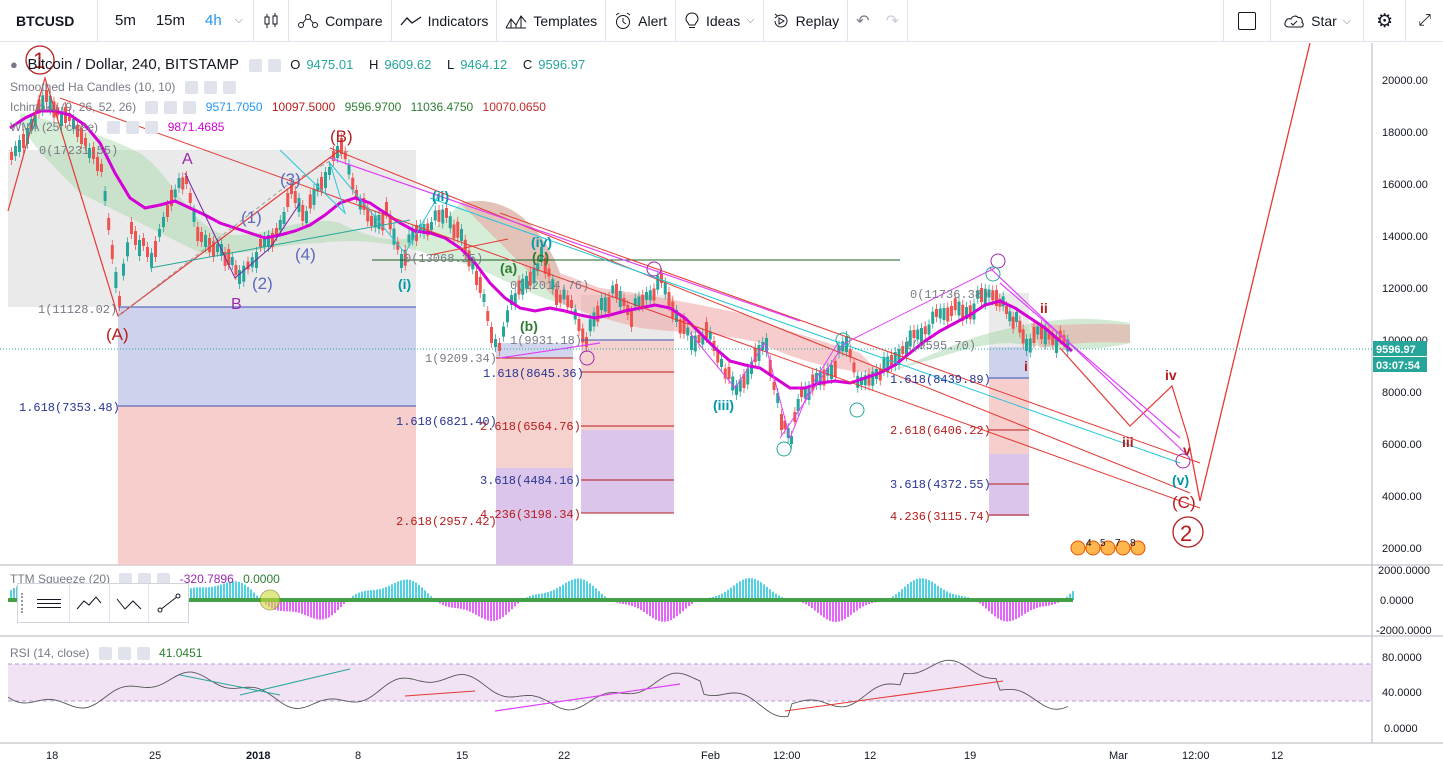 This screenshot has height=765, width=1443. I want to click on fib-label: 1(9209.34), so click(461, 359).